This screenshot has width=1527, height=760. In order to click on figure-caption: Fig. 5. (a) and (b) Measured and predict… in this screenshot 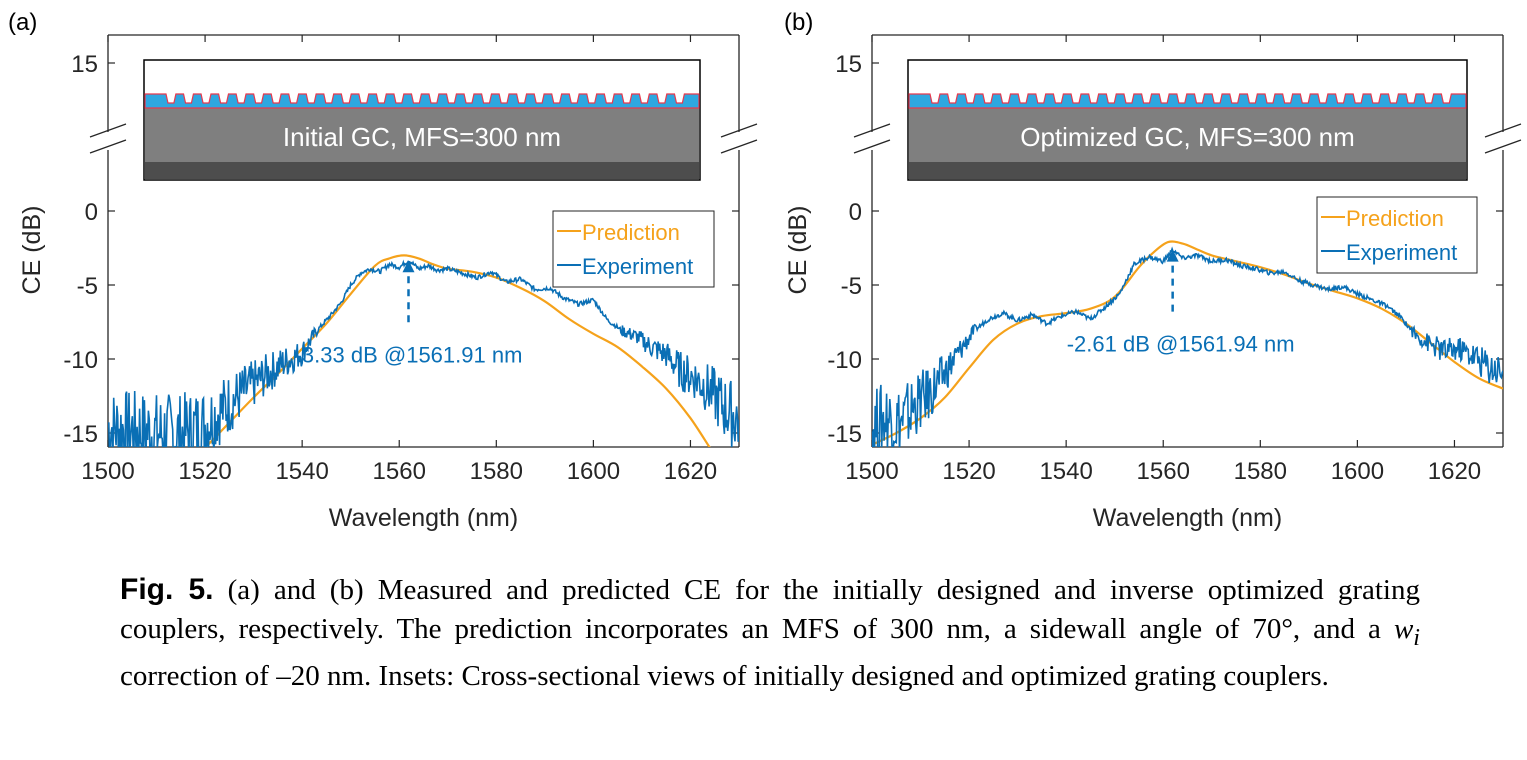, I will do `click(770, 633)`.